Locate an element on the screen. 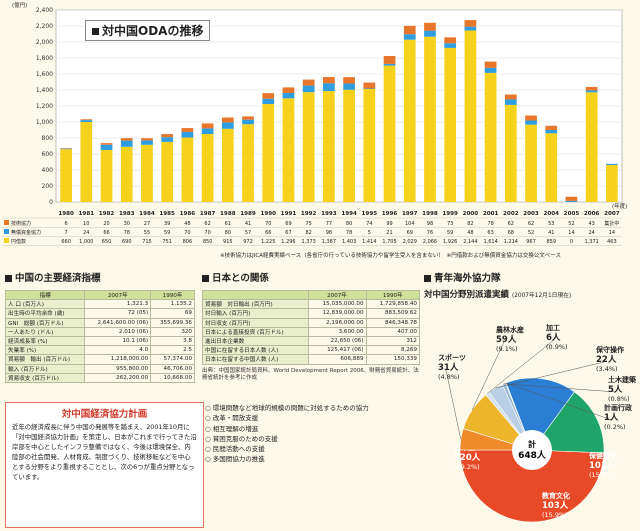  relation-row: 日本に在留する中国人数 (人) 606,889 150,339 is located at coordinates (311, 359).